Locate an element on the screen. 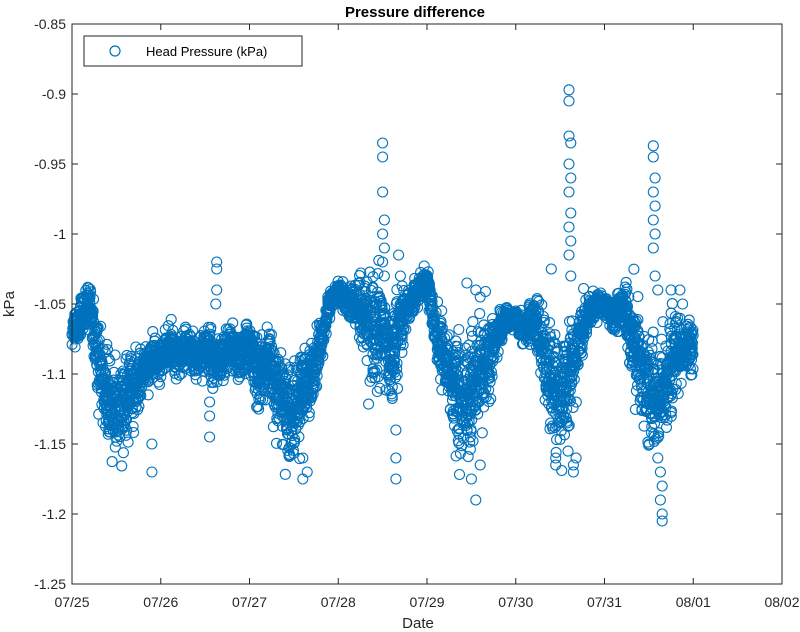 This screenshot has height=632, width=800. y-tick-label: -0.9 is located at coordinates (54, 94).